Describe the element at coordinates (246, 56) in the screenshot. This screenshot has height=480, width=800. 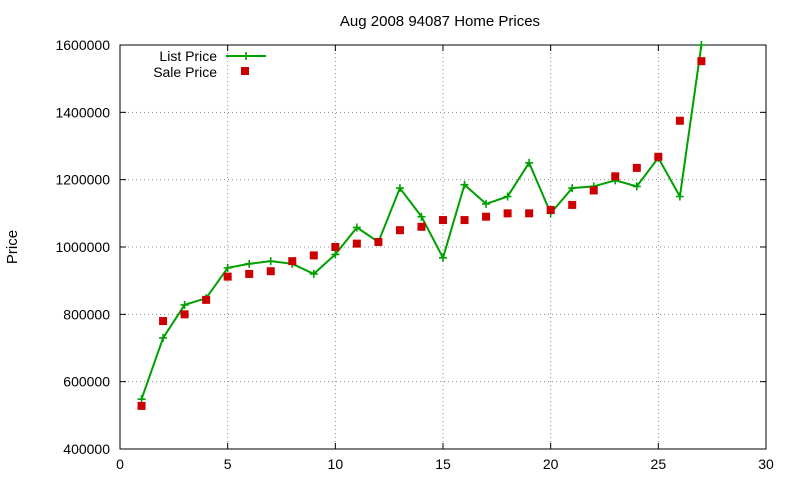
I see `legend-marker-list-price` at that location.